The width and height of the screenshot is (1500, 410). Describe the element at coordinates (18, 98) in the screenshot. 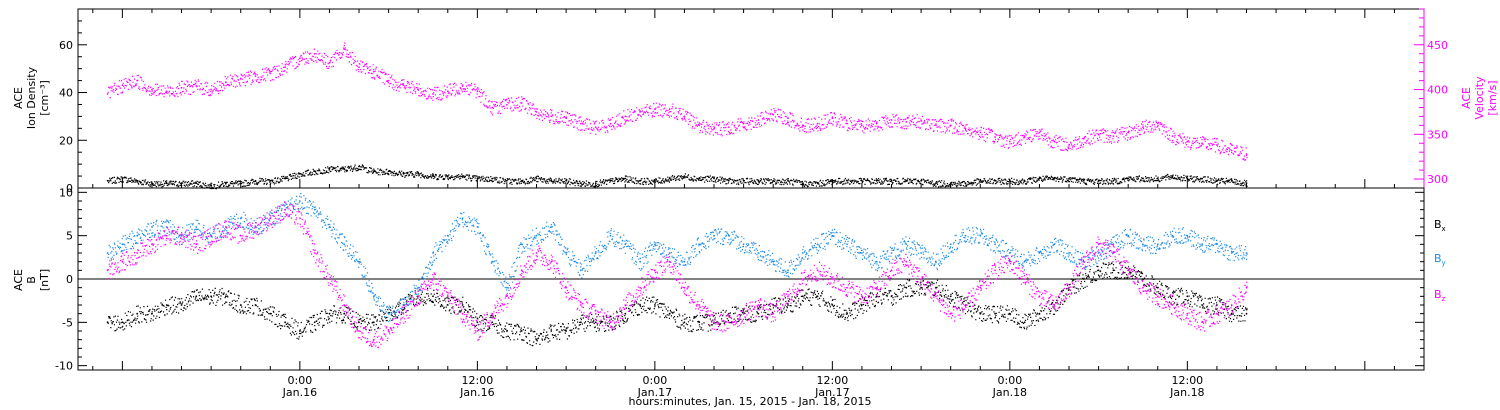

I see `left-axis-label-line: ACE` at that location.